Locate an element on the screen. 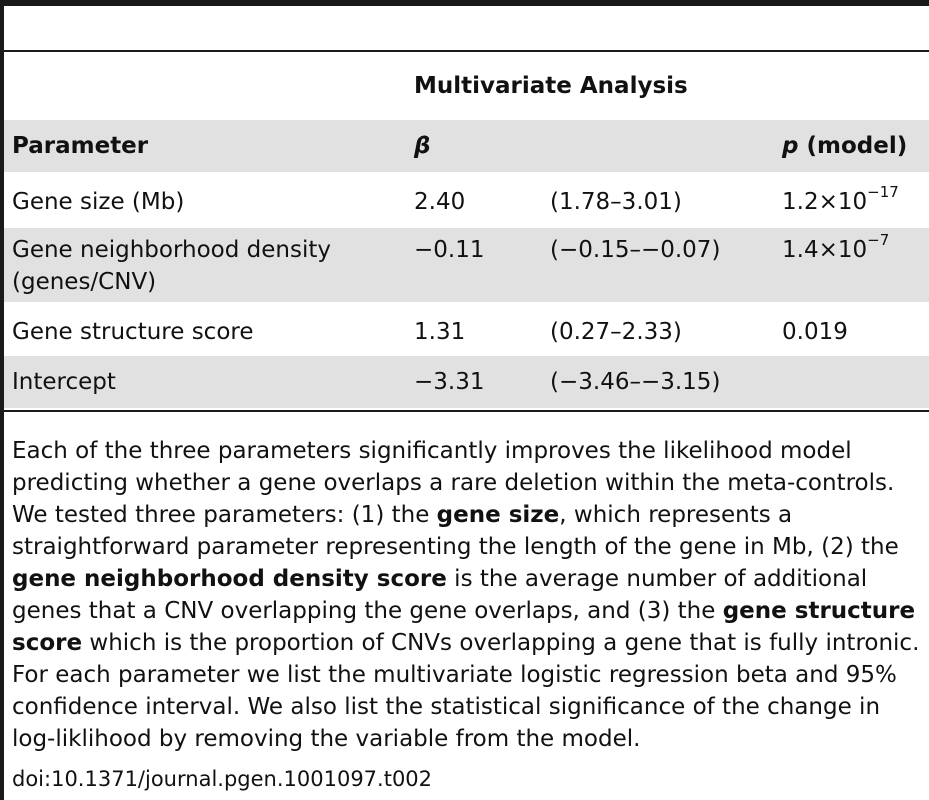 The width and height of the screenshot is (929, 800). cell-beta: −0.11 is located at coordinates (449, 250).